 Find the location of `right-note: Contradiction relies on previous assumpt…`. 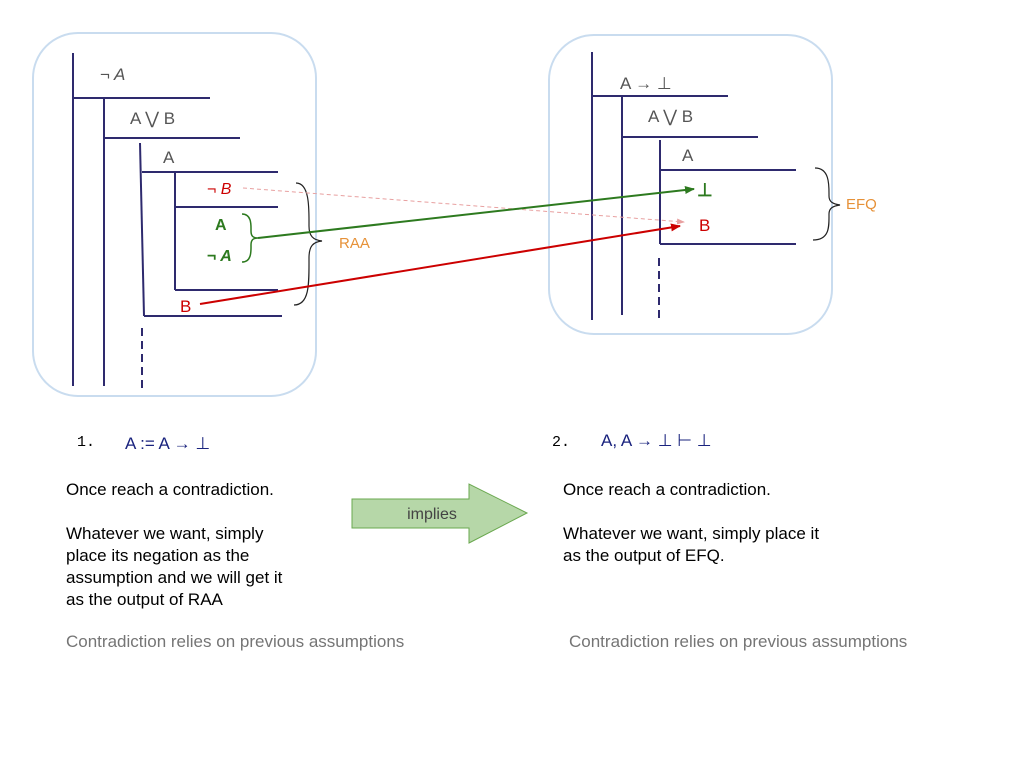

right-note: Contradiction relies on previous assumpt… is located at coordinates (738, 641).